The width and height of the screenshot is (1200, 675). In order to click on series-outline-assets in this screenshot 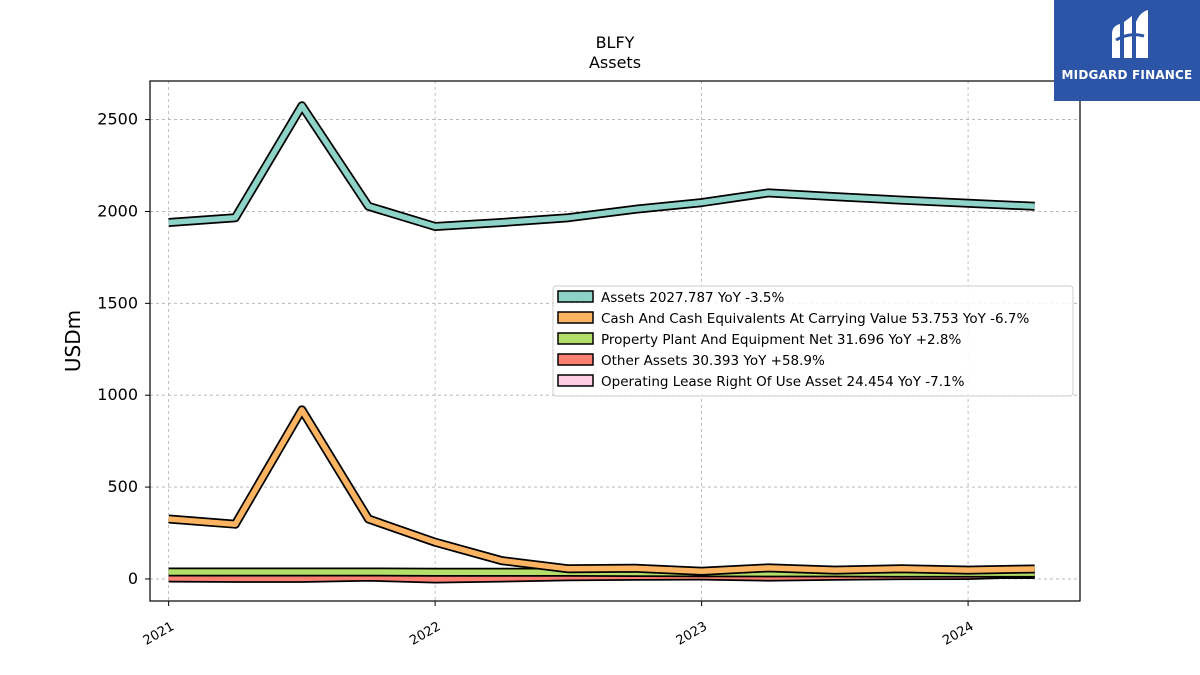, I will do `click(601, 166)`.